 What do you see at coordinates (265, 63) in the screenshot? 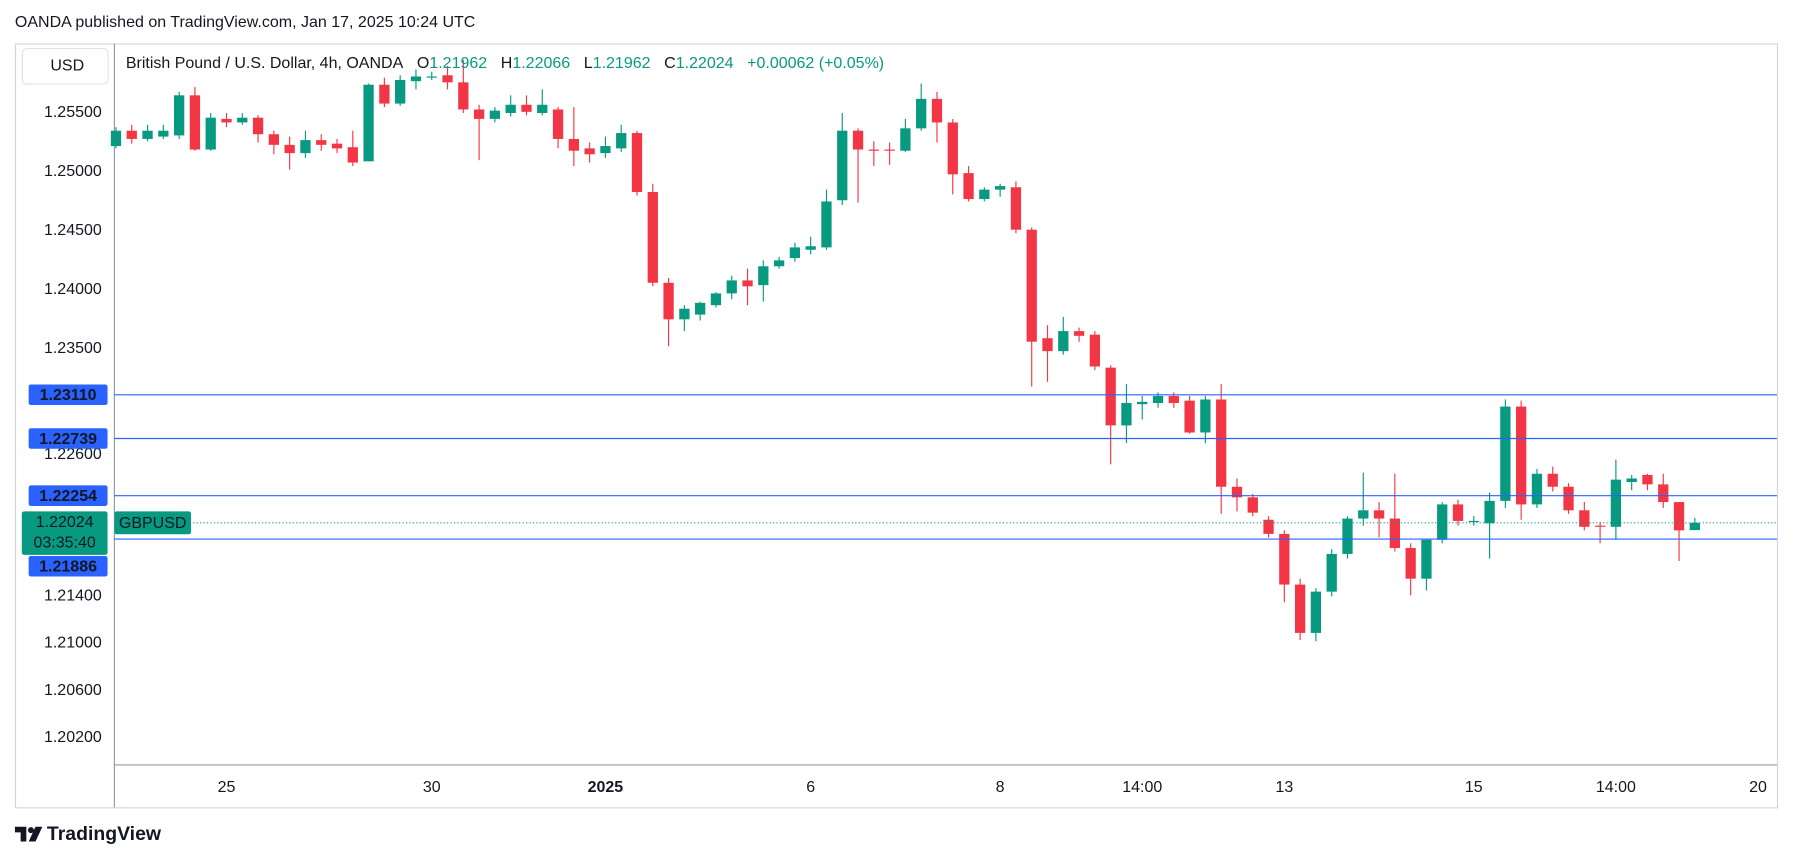
I see `legend-title: British Pound / U.S. Dollar, 4h, OANDA` at bounding box center [265, 63].